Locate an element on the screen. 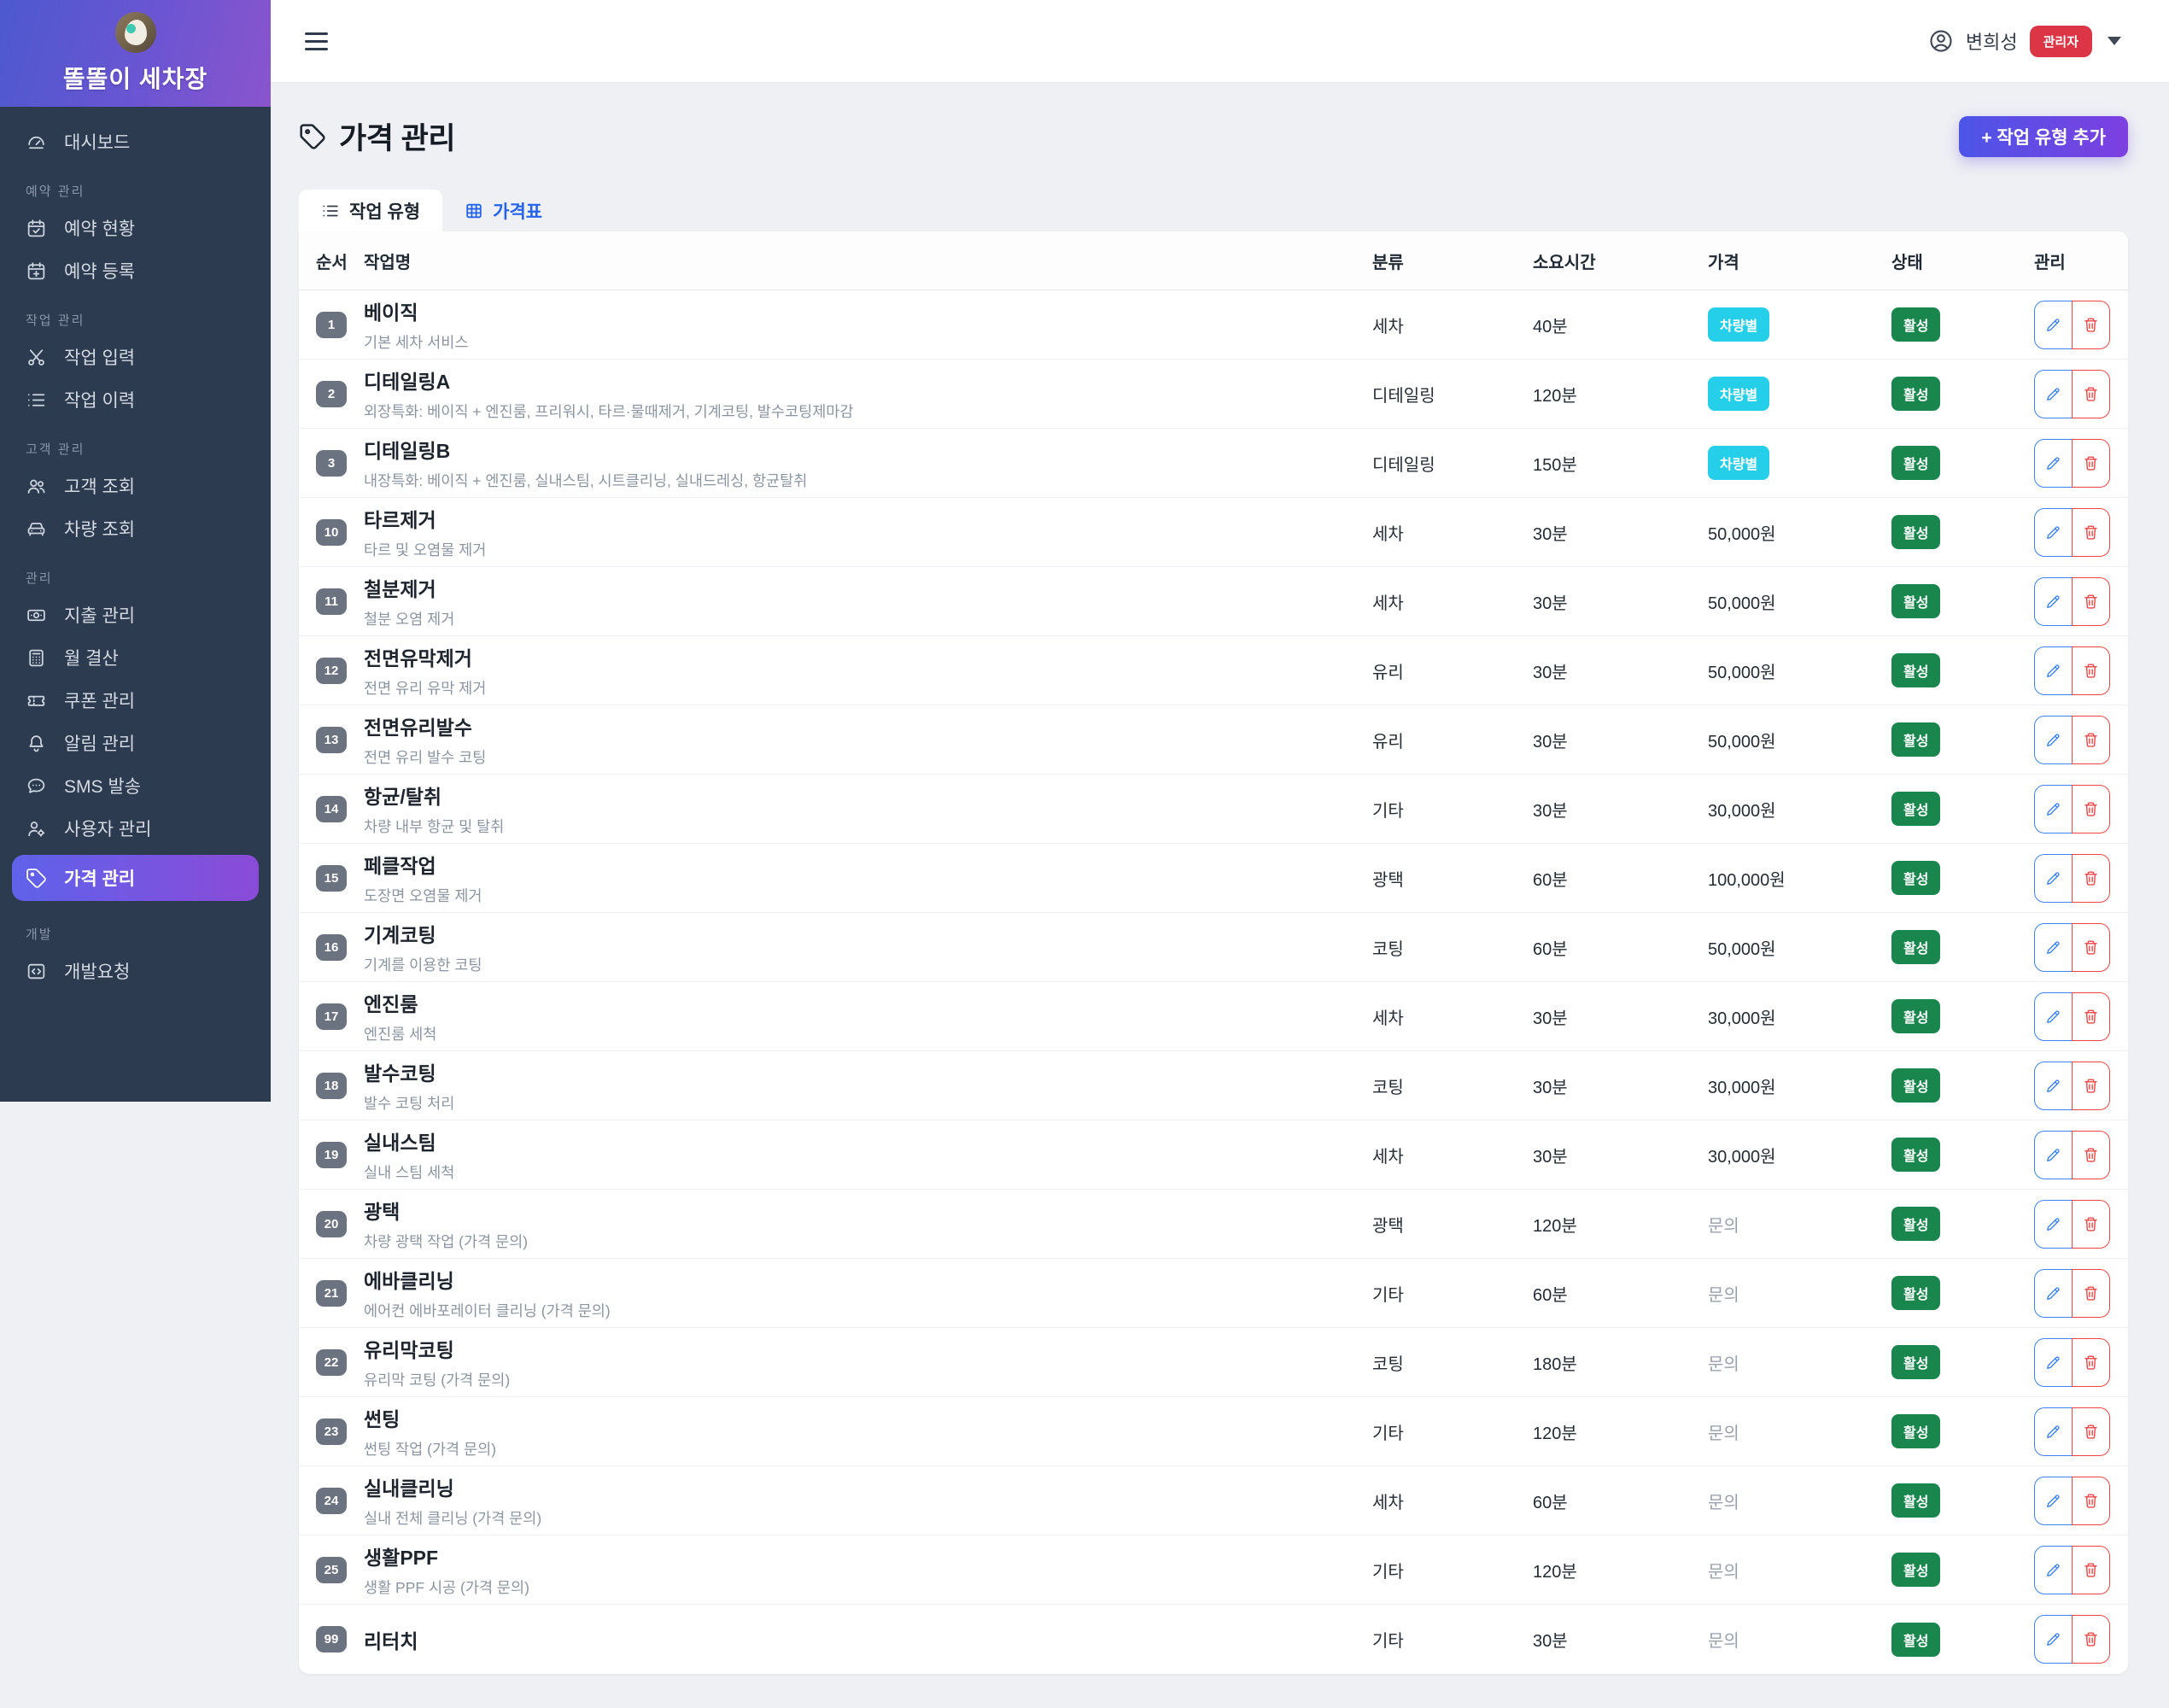 This screenshot has height=1708, width=2169. job-name: 전면유리발수 is located at coordinates (418, 728).